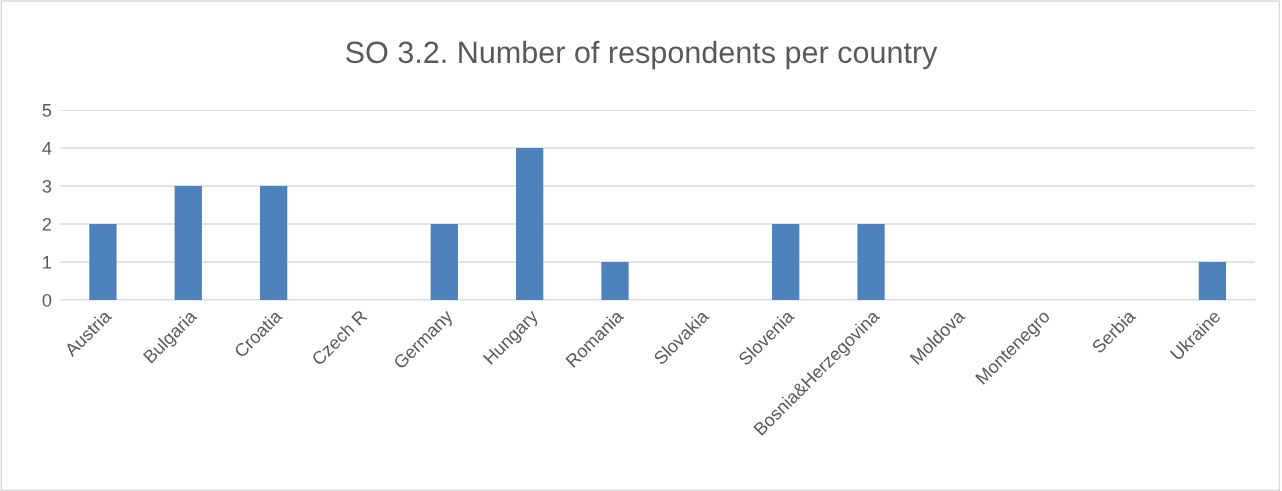 This screenshot has height=491, width=1282. Describe the element at coordinates (47, 110) in the screenshot. I see `y-tick-label: 5` at that location.